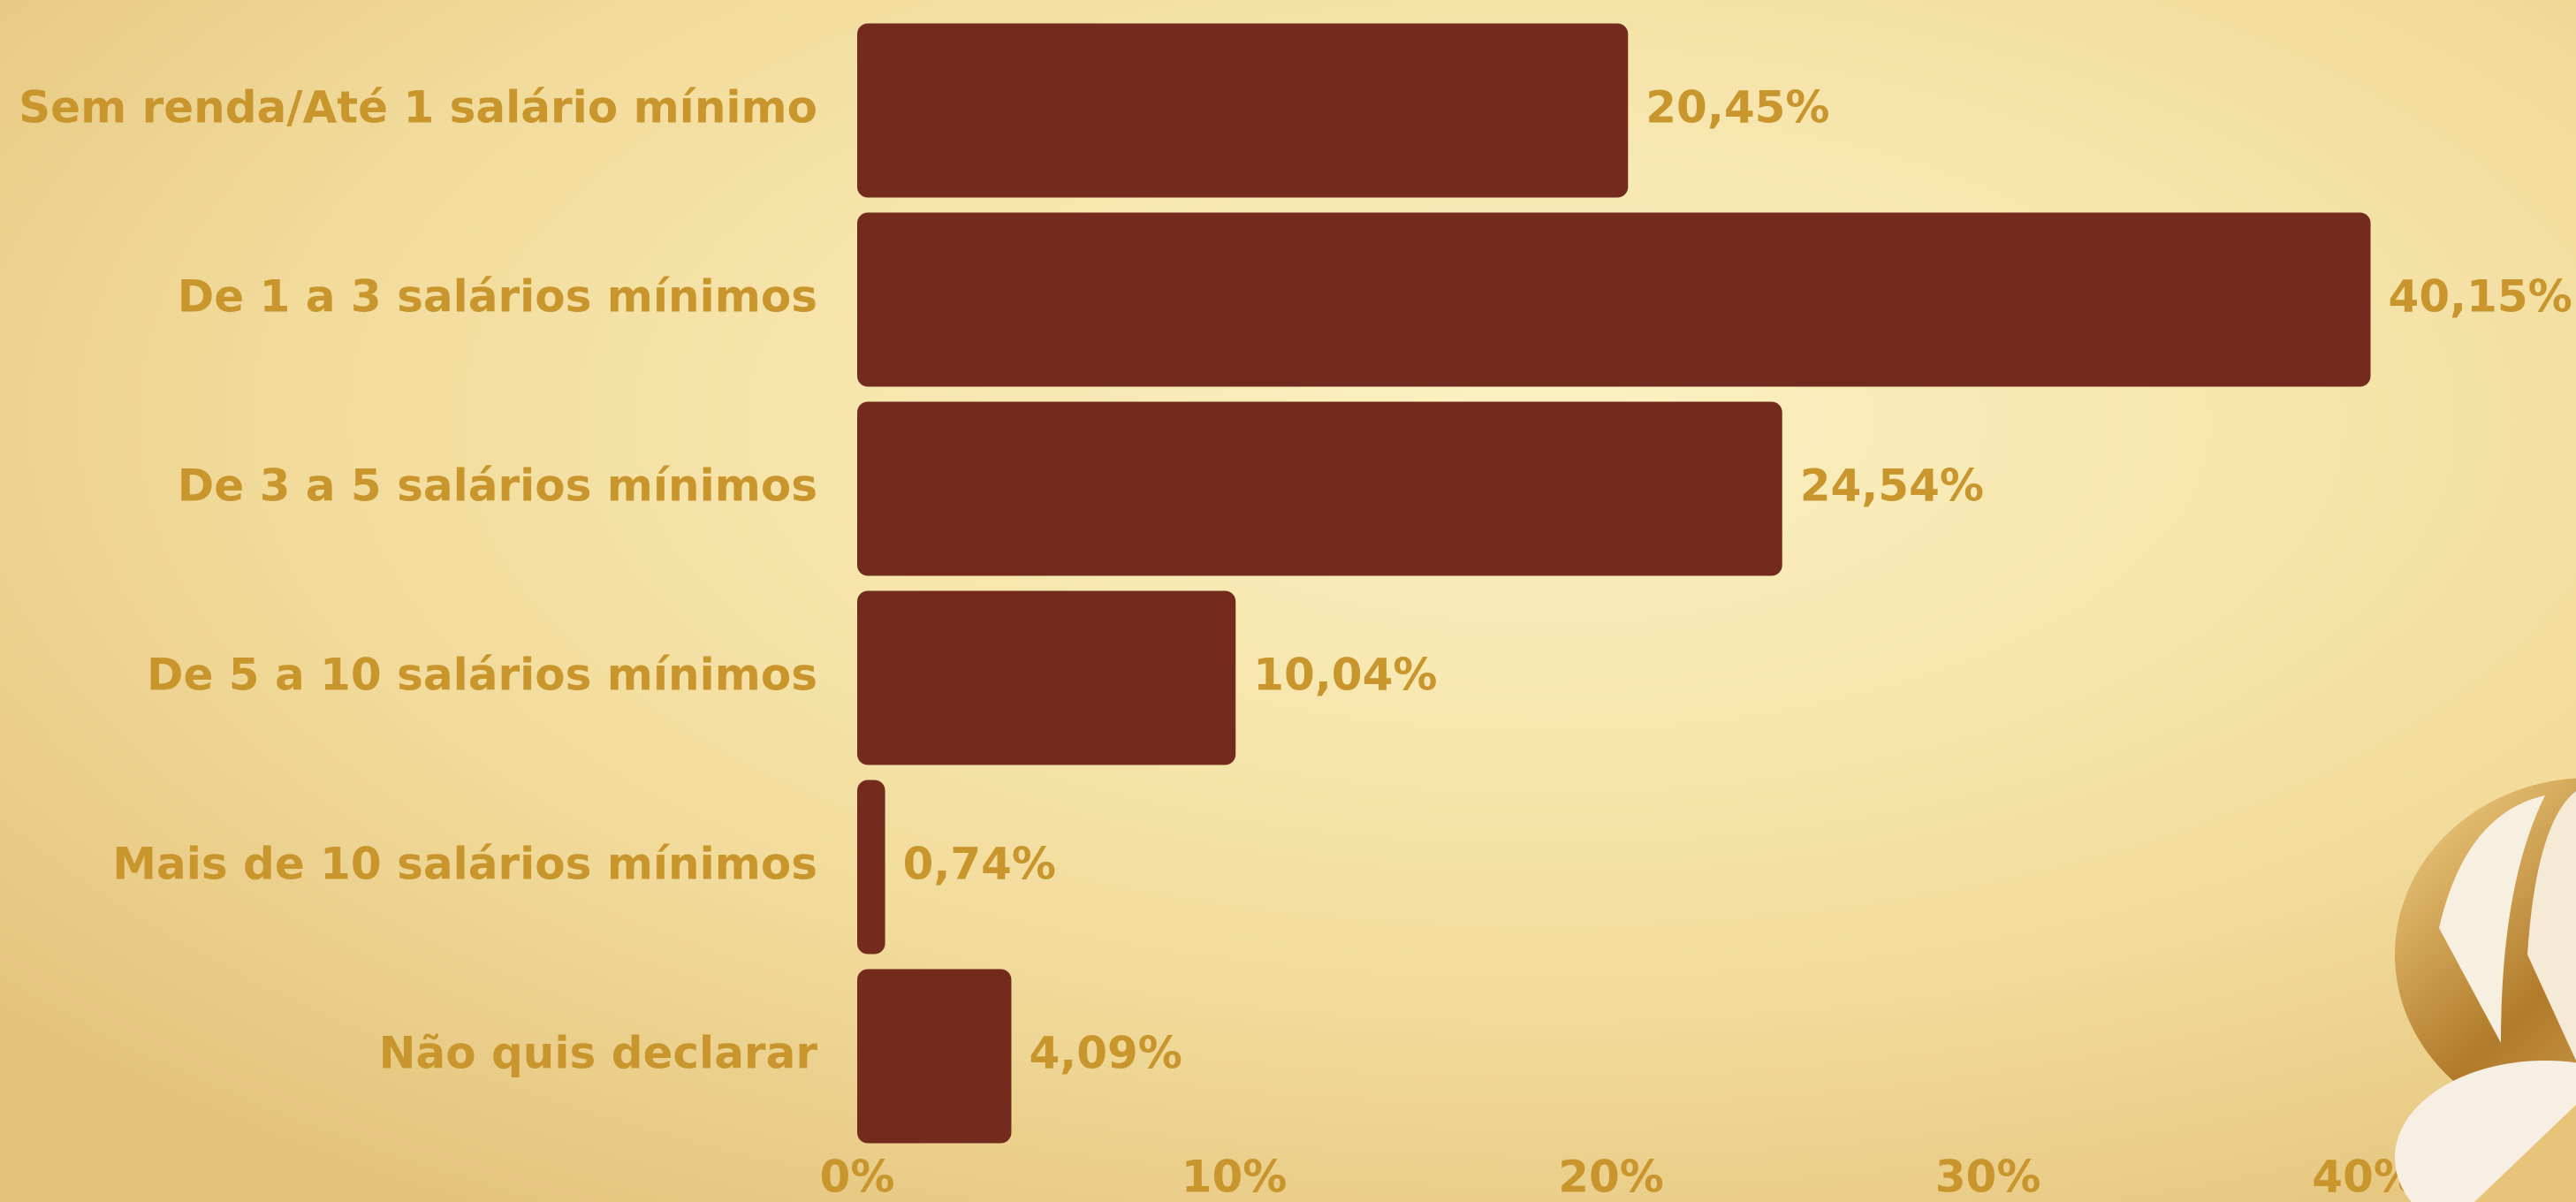 The height and width of the screenshot is (1202, 2576). What do you see at coordinates (1737, 108) in the screenshot?
I see `value-label: 20,45%` at bounding box center [1737, 108].